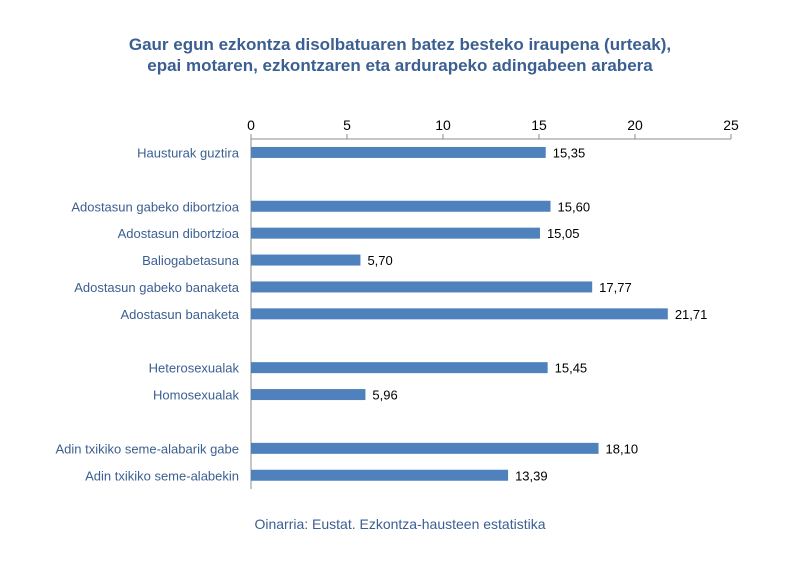 The height and width of the screenshot is (561, 800). I want to click on x-tick-label: 10, so click(443, 125).